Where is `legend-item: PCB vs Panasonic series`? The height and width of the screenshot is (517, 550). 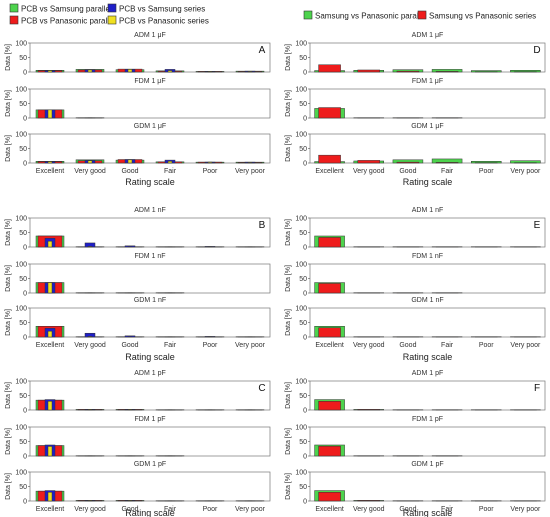
legend-item: PCB vs Panasonic series is located at coordinates (158, 20).